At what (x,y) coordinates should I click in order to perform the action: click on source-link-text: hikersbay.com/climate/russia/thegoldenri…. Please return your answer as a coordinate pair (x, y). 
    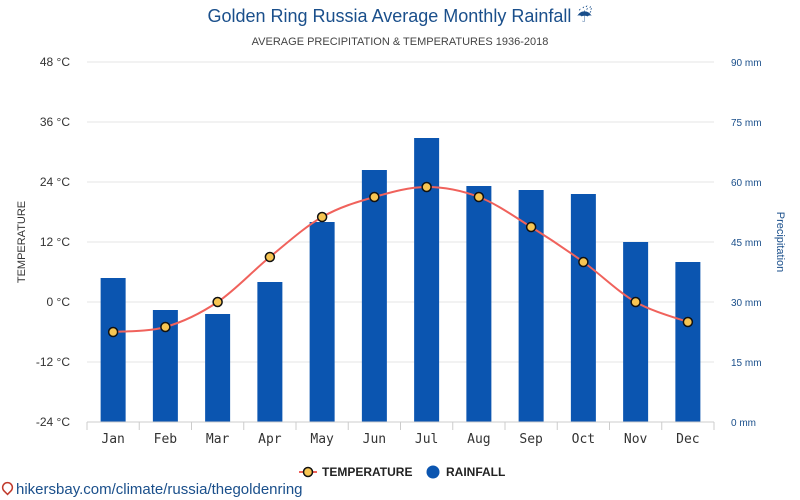
    Looking at the image, I should click on (159, 489).